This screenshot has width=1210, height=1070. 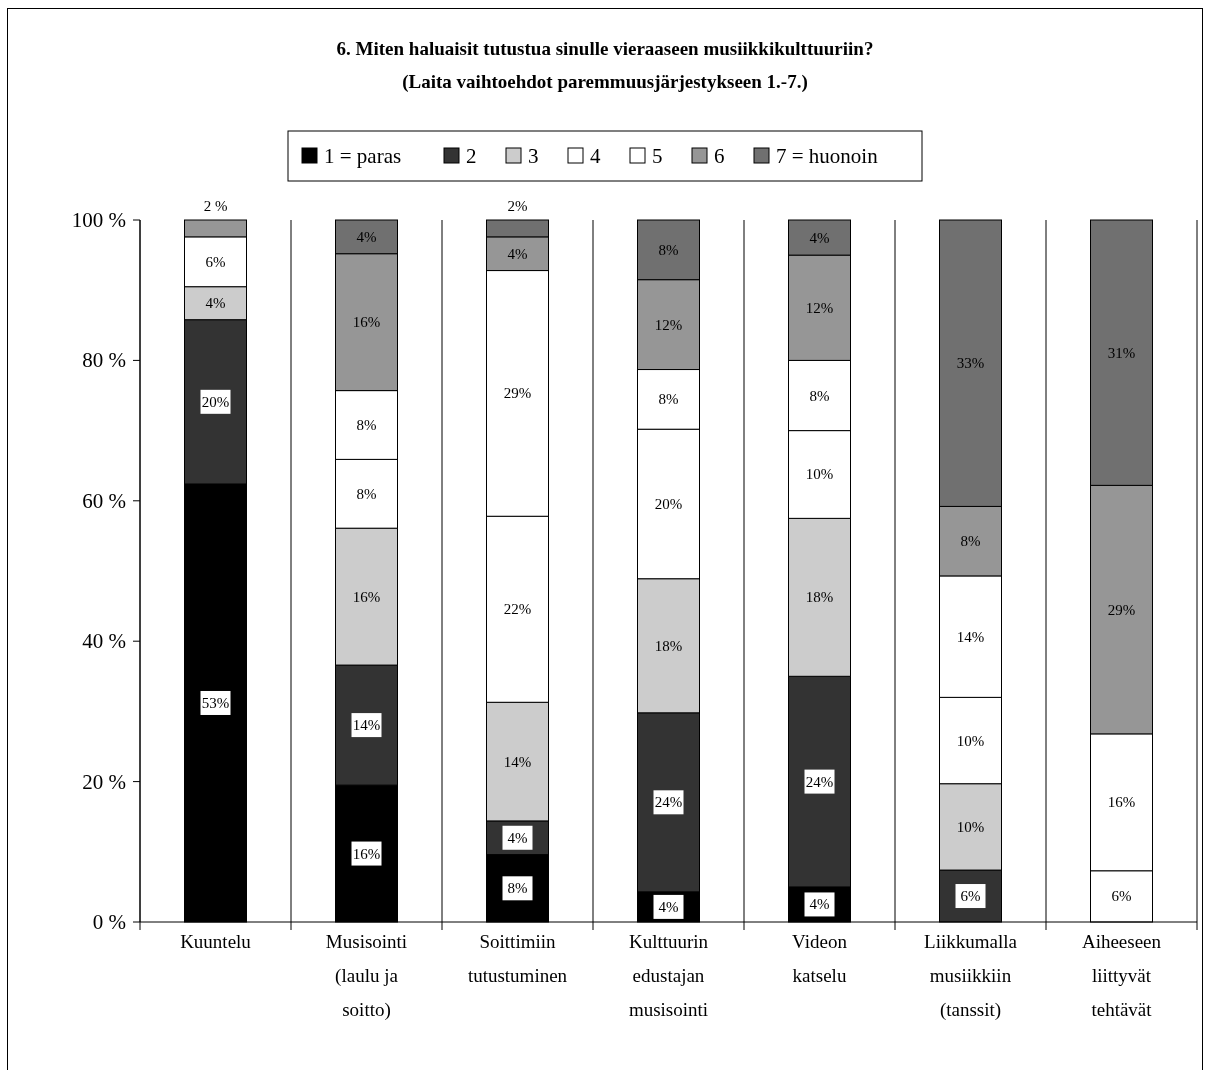 I want to click on annotation: 22%, so click(x=517, y=609).